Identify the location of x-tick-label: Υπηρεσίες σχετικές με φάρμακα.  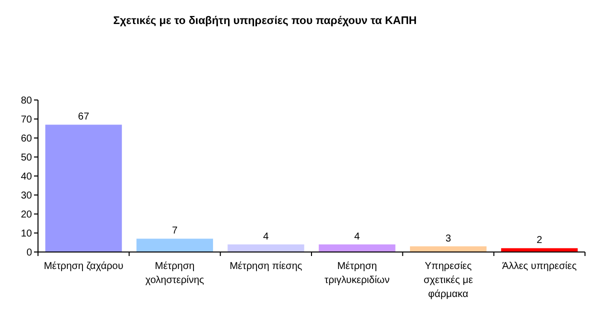
(449, 280).